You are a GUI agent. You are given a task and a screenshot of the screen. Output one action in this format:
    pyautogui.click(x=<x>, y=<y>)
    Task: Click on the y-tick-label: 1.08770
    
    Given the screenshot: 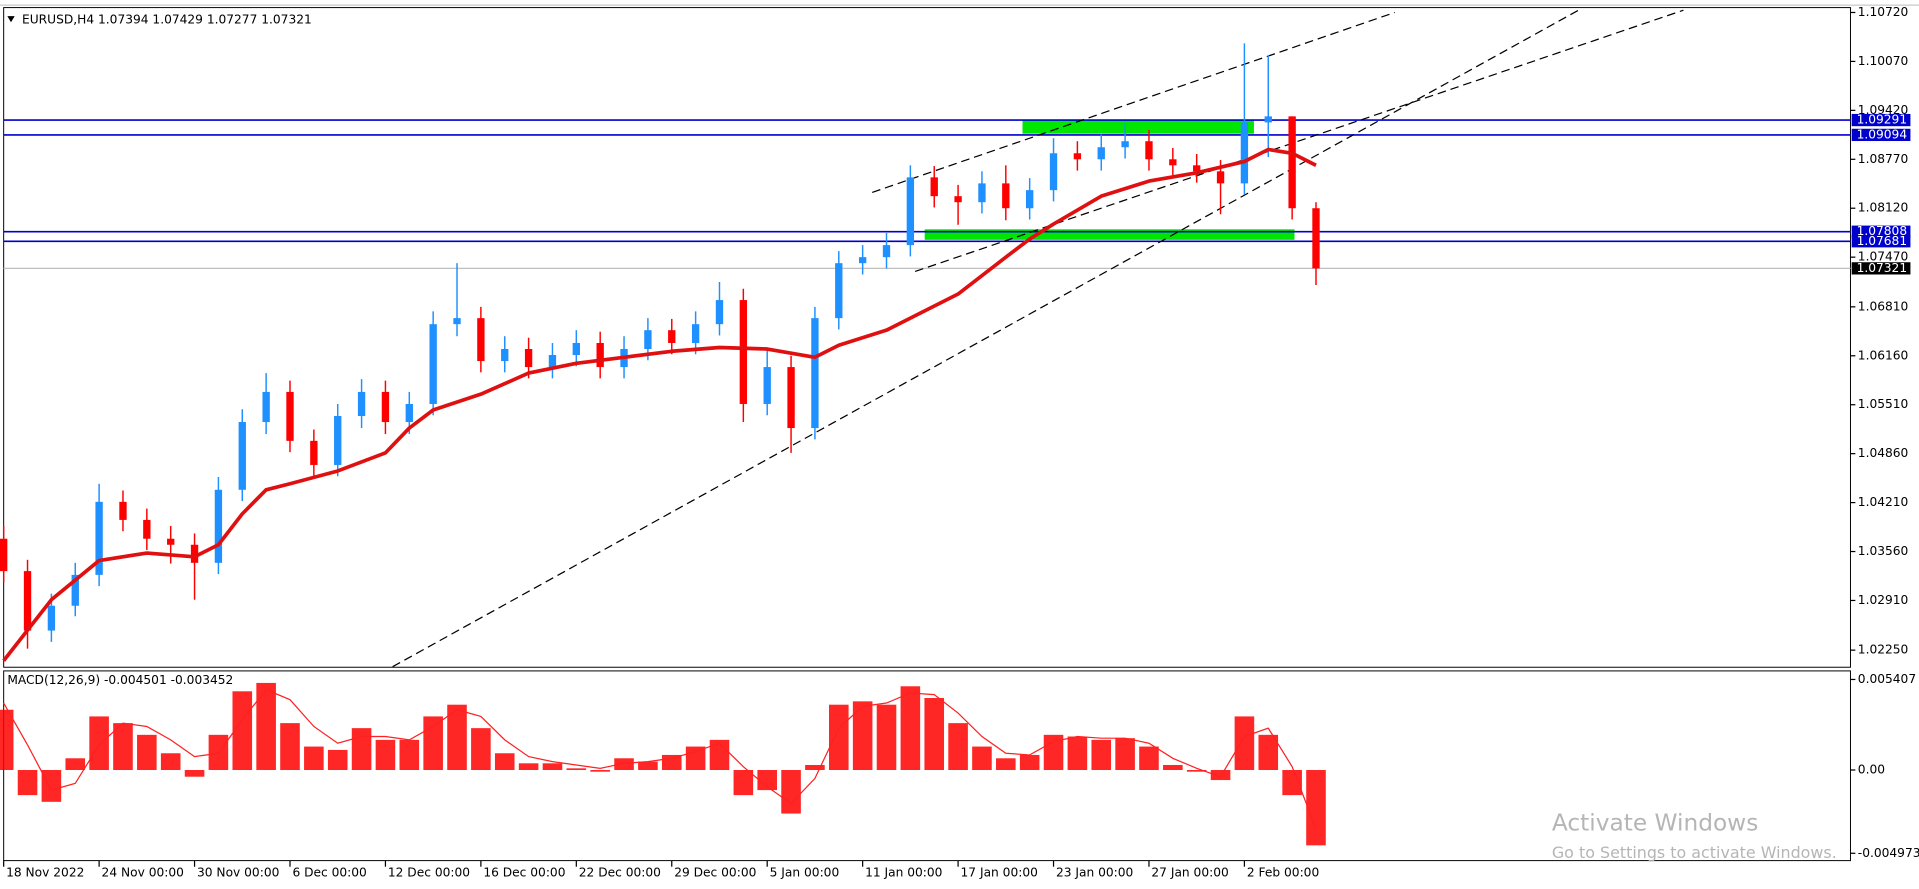 What is the action you would take?
    pyautogui.click(x=1883, y=159)
    